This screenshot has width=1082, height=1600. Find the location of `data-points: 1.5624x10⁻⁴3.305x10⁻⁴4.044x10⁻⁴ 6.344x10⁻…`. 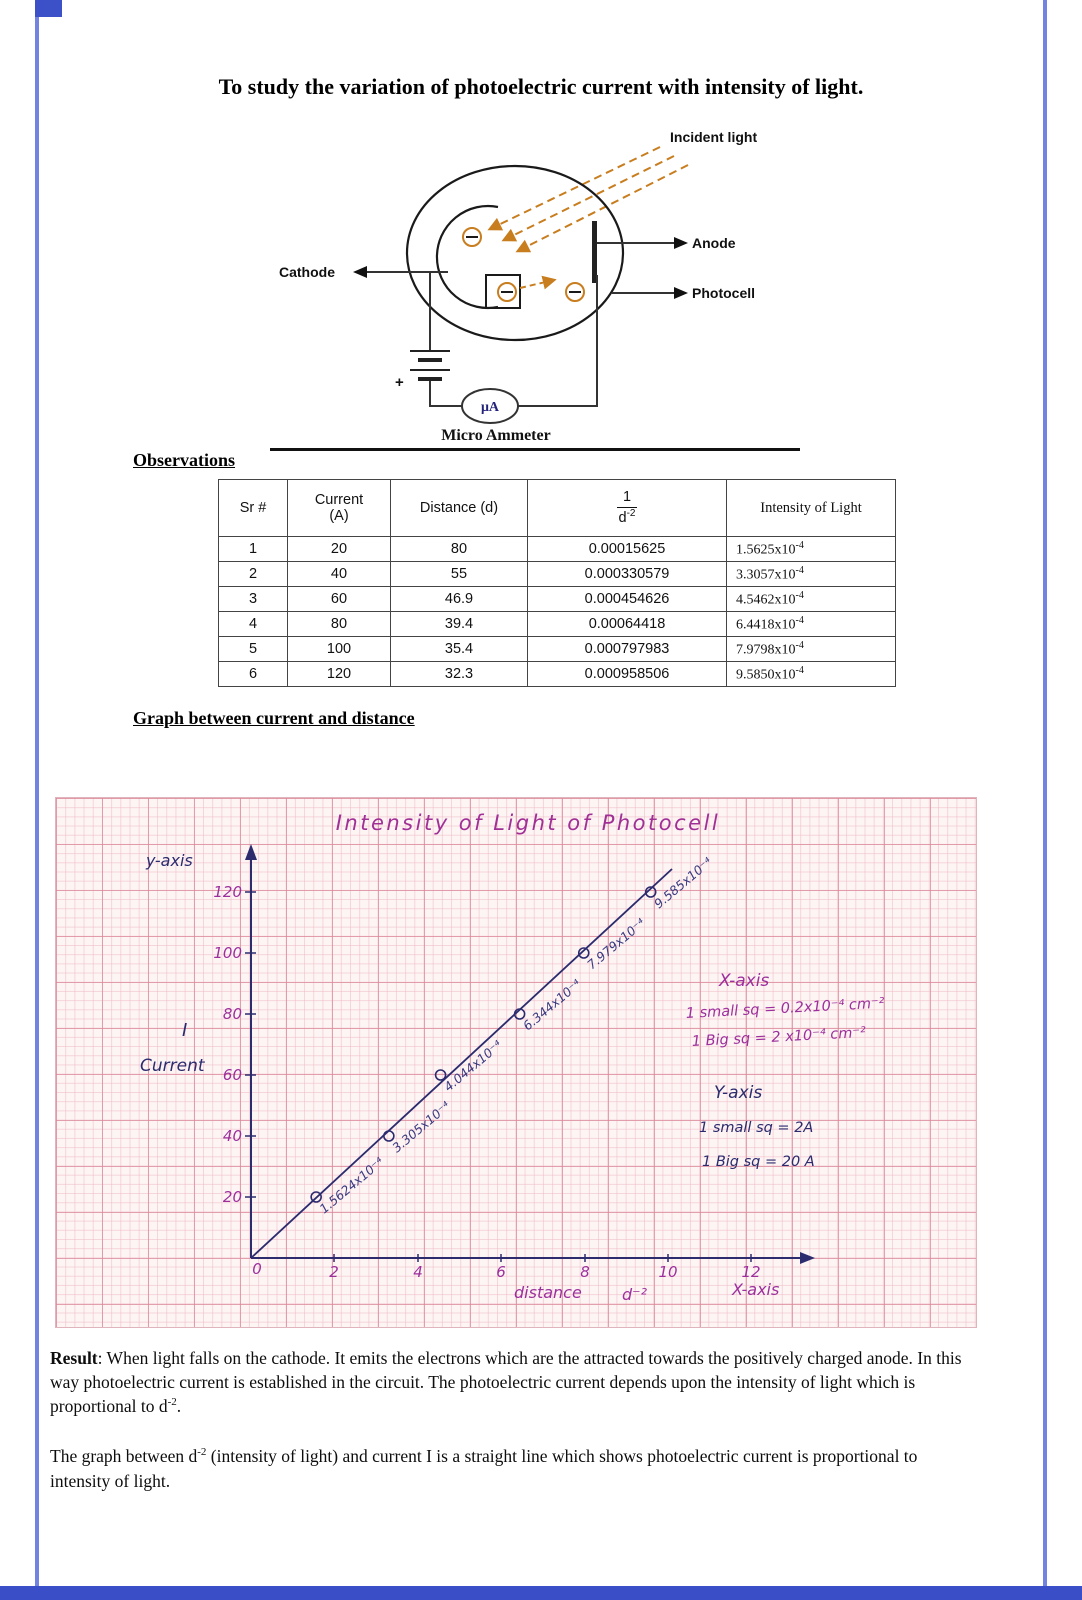

data-points: 1.5624x10⁻⁴3.305x10⁻⁴4.044x10⁻⁴ 6.344x10⁻… is located at coordinates (512, 1035).